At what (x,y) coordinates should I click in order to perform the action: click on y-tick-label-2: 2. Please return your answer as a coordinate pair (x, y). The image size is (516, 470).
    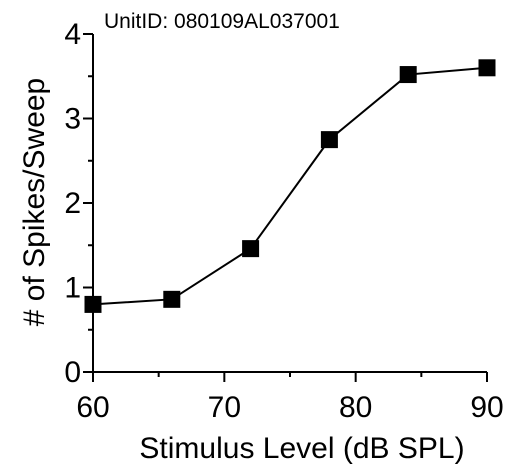
    Looking at the image, I should click on (72, 203).